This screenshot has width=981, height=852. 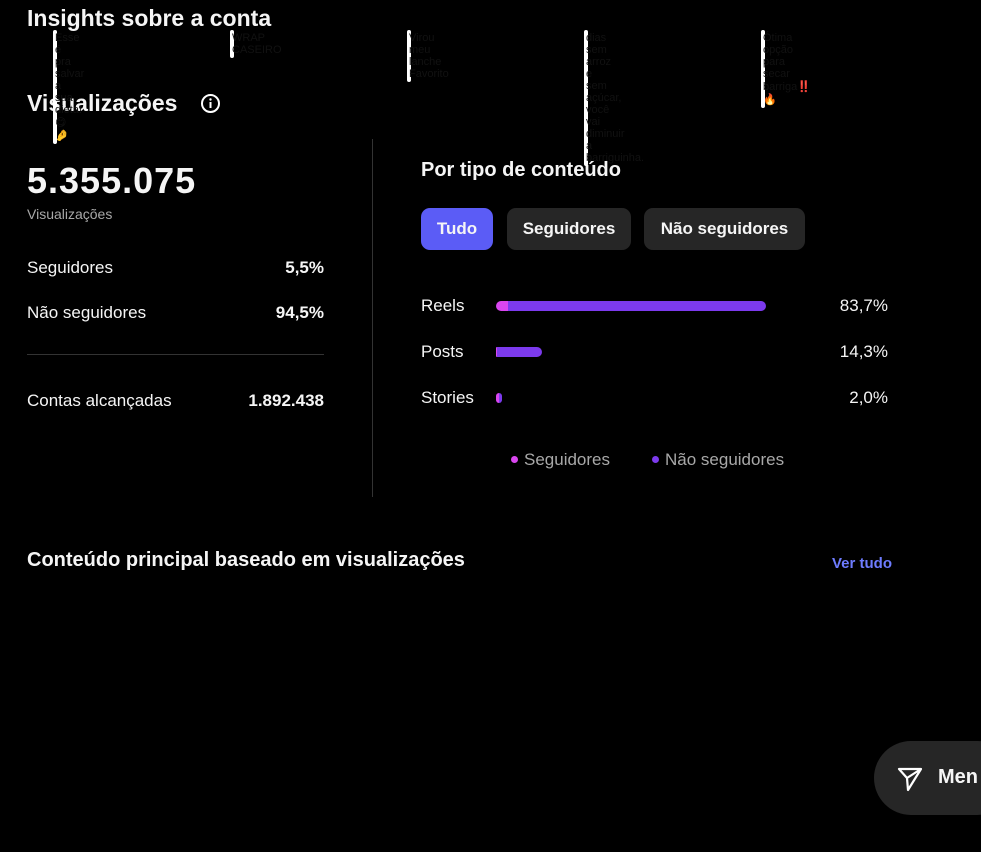 I want to click on total-views: 5.355.075, so click(x=112, y=180).